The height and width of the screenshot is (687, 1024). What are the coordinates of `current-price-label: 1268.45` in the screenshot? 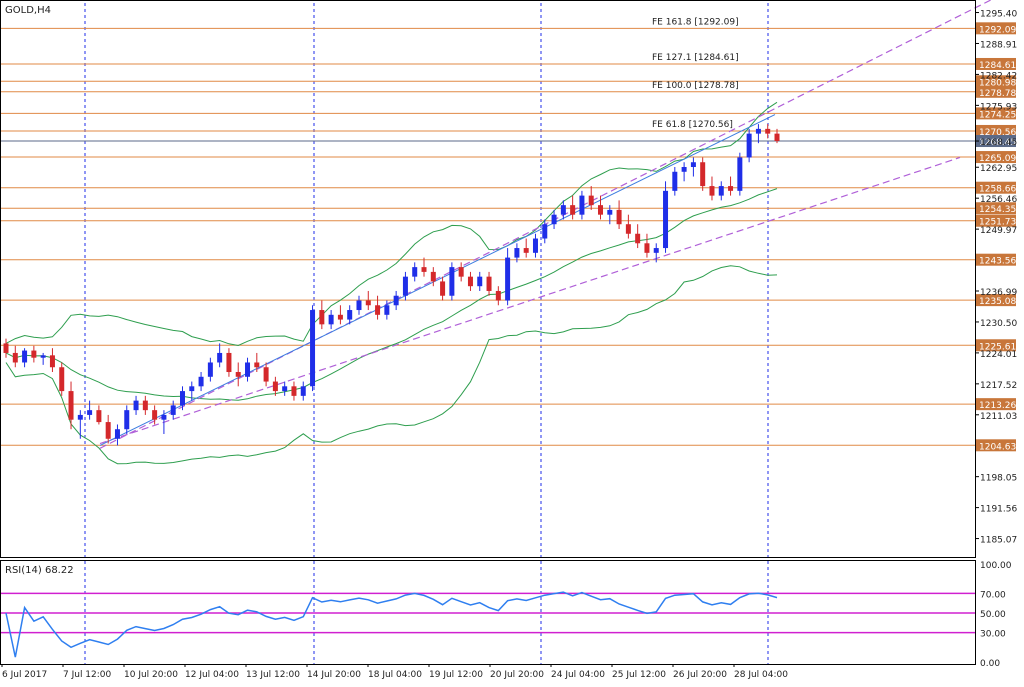 It's located at (997, 143).